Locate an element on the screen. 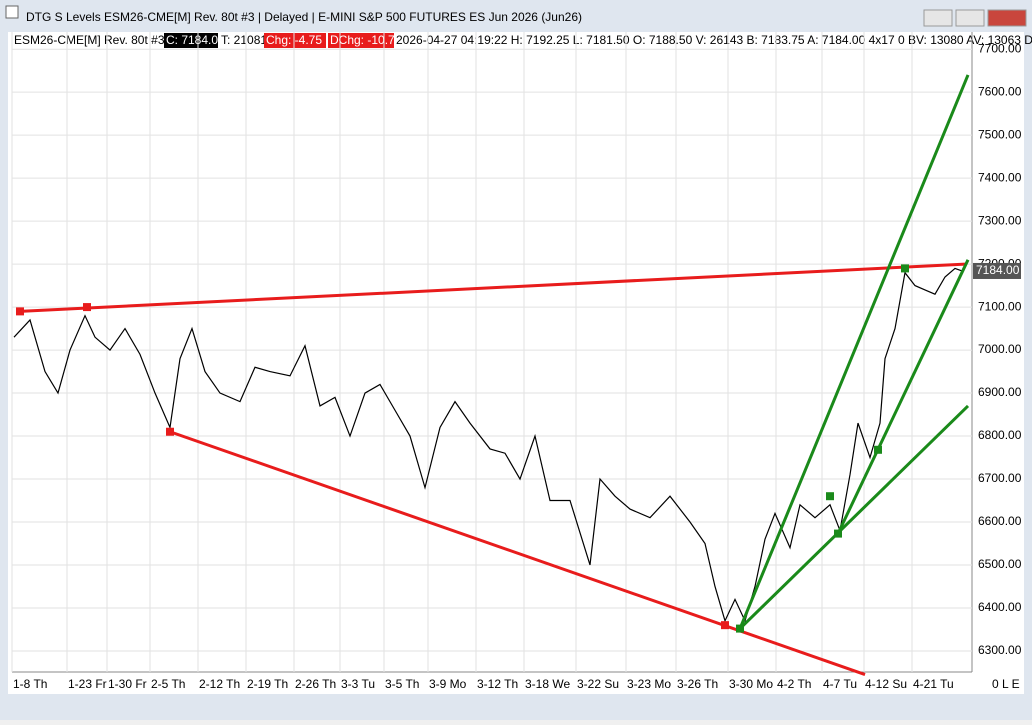 This screenshot has height=725, width=1032. last-price-label: 7184.00 is located at coordinates (998, 270).